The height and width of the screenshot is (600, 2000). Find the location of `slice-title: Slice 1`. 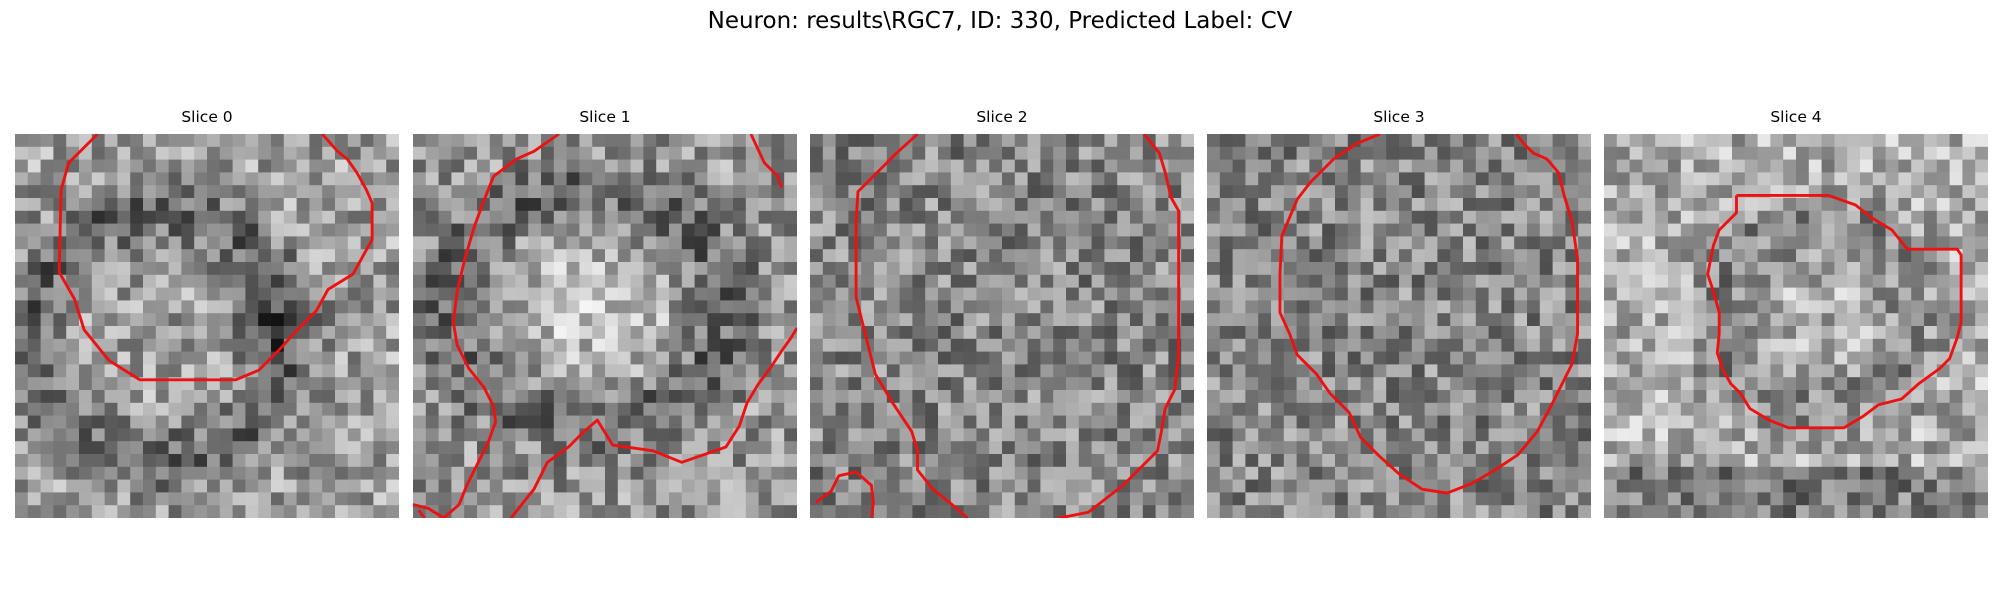

slice-title: Slice 1 is located at coordinates (605, 117).